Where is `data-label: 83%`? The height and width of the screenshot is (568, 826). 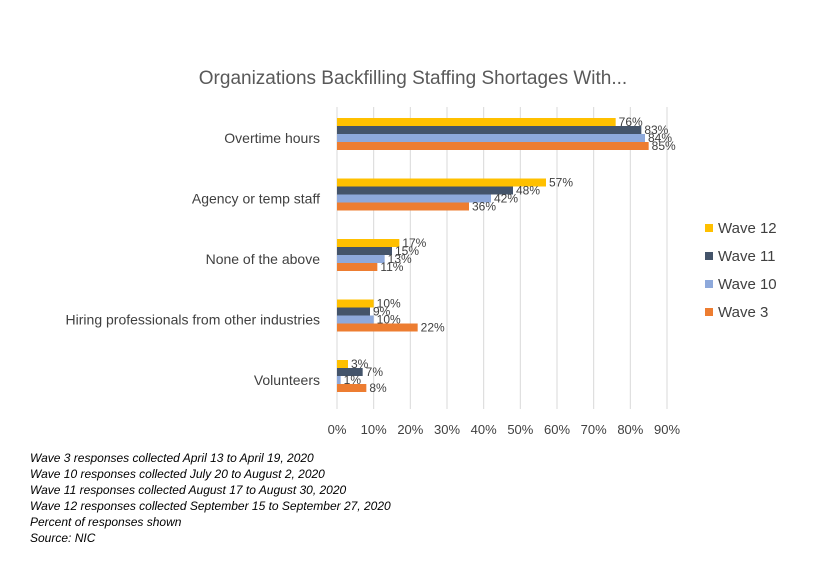
data-label: 83% is located at coordinates (656, 130).